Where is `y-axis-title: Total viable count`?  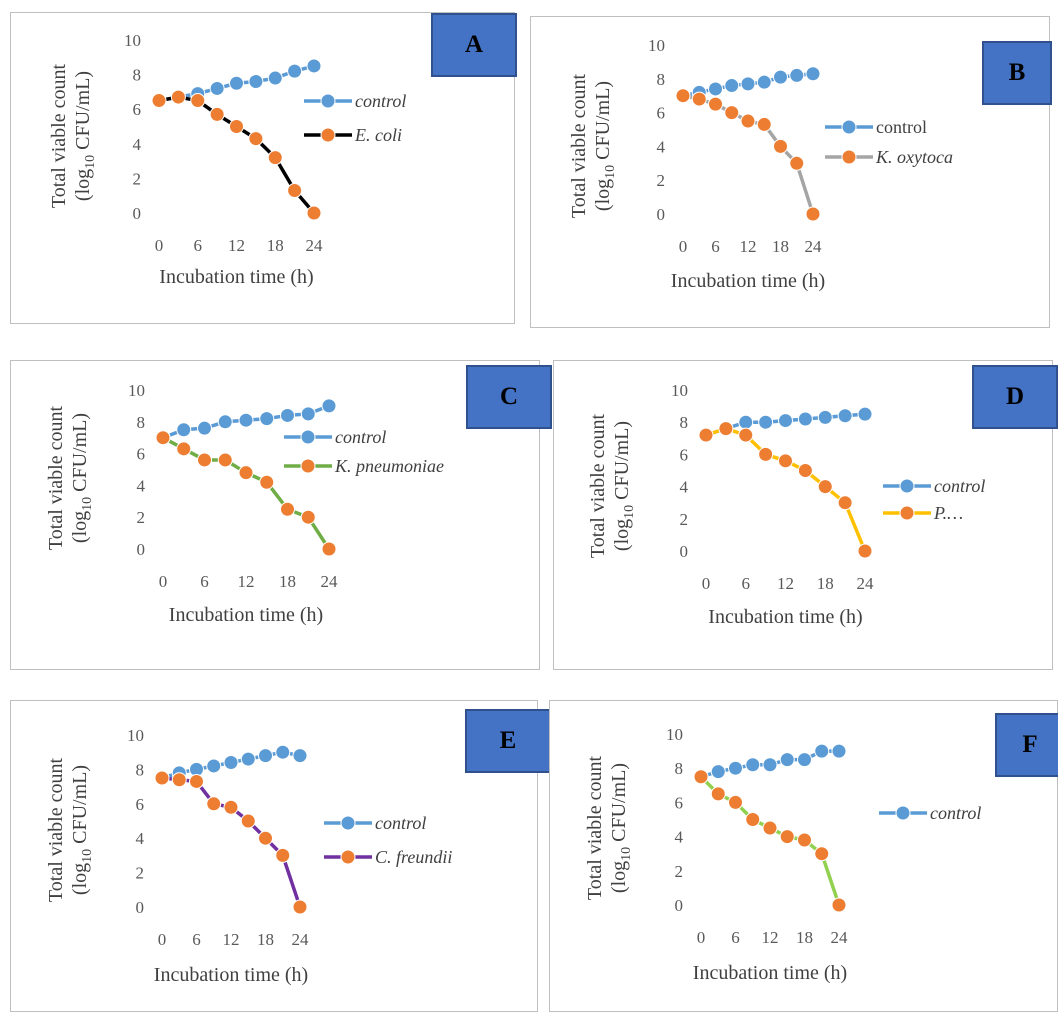
y-axis-title: Total viable count is located at coordinates (598, 486).